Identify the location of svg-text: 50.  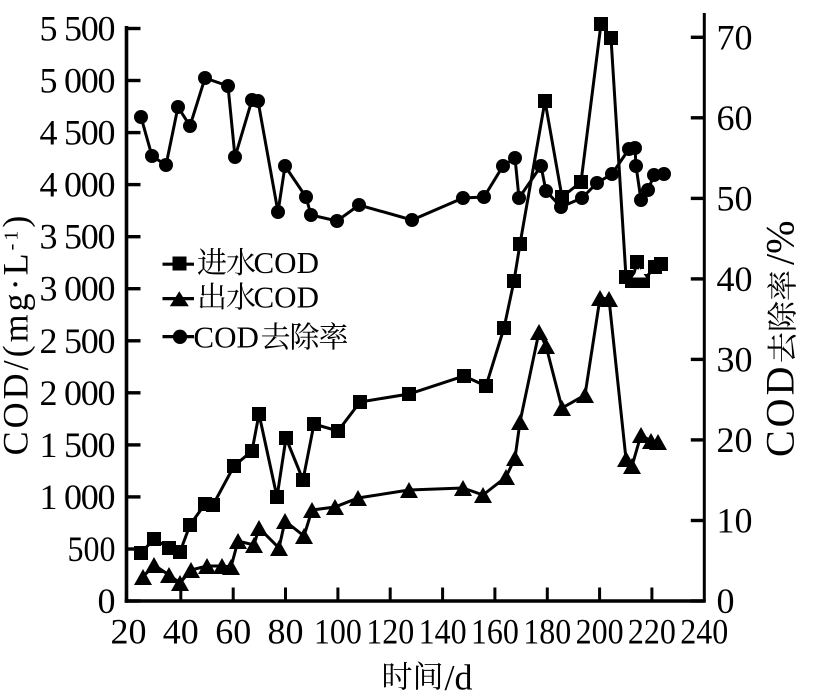
(735, 198).